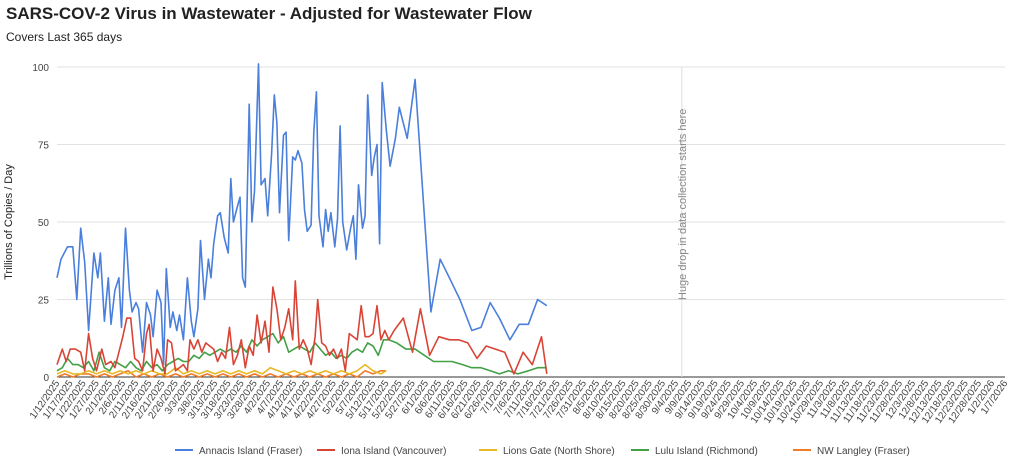 The image size is (1024, 466). Describe the element at coordinates (64, 37) in the screenshot. I see `chart-subtitle: Covers Last 365 days` at that location.